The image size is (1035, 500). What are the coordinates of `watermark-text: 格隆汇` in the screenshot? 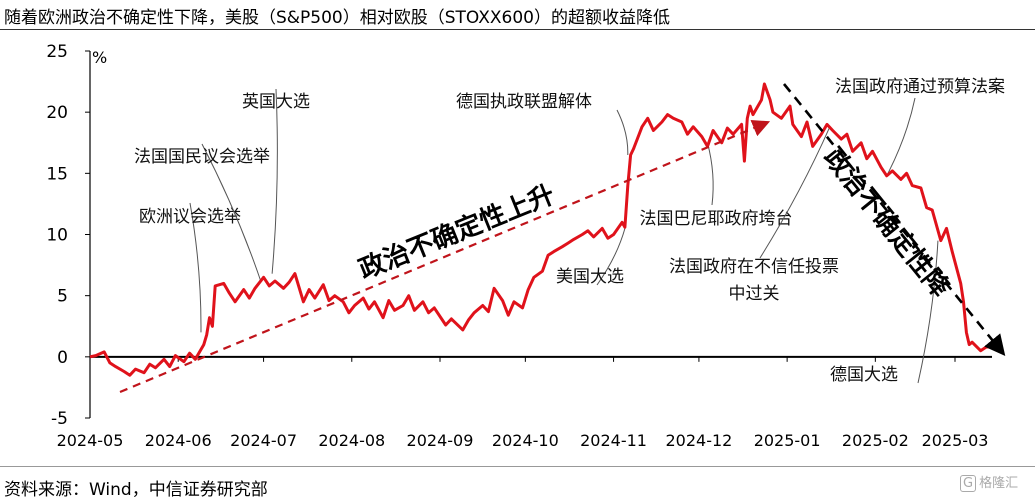 It's located at (999, 483).